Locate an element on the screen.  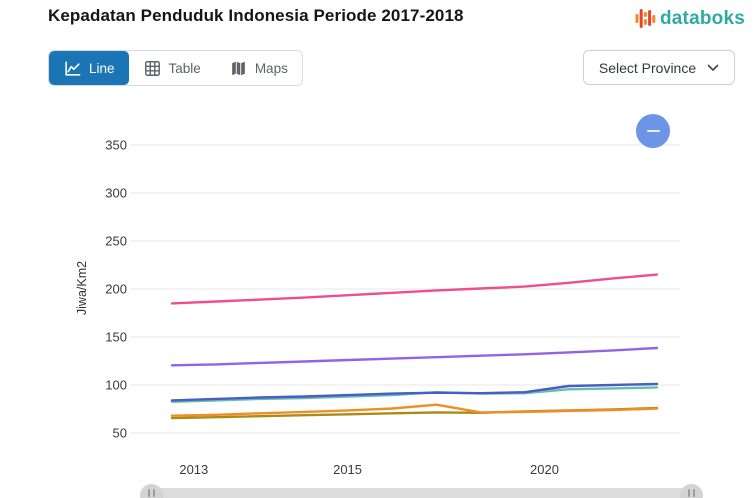
series-line-series-teal is located at coordinates (414, 394).